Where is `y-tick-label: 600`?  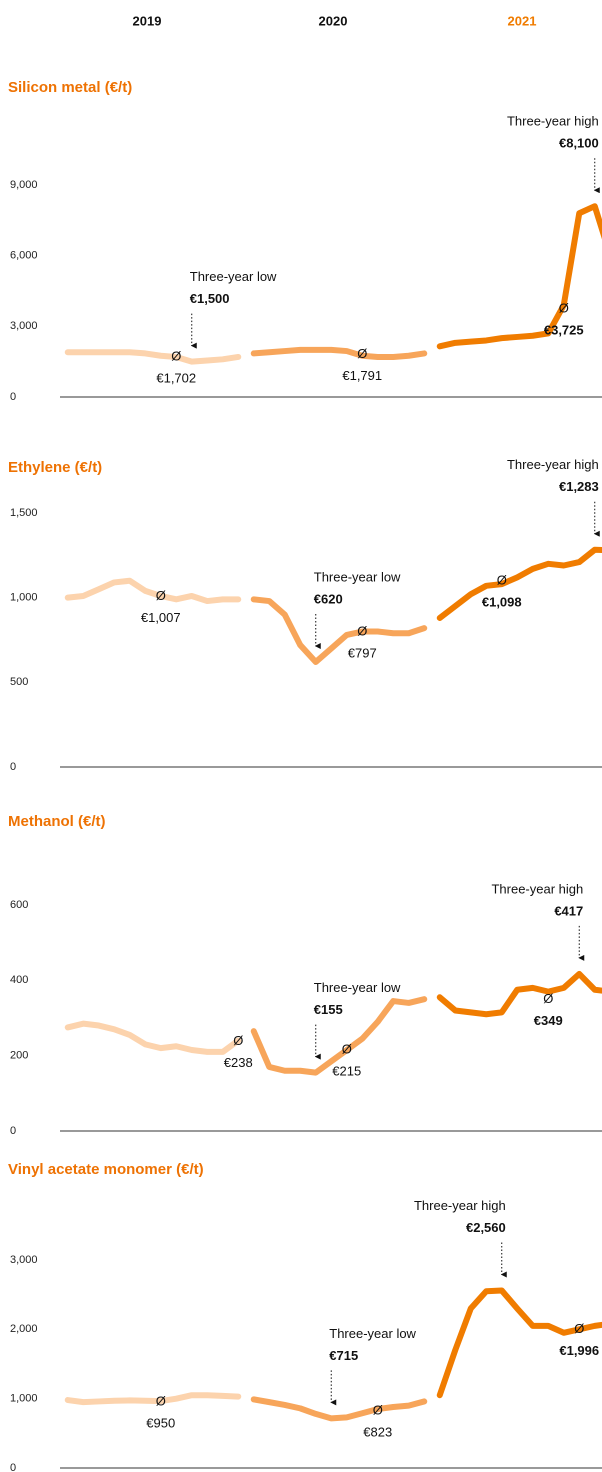
y-tick-label: 600 is located at coordinates (19, 905).